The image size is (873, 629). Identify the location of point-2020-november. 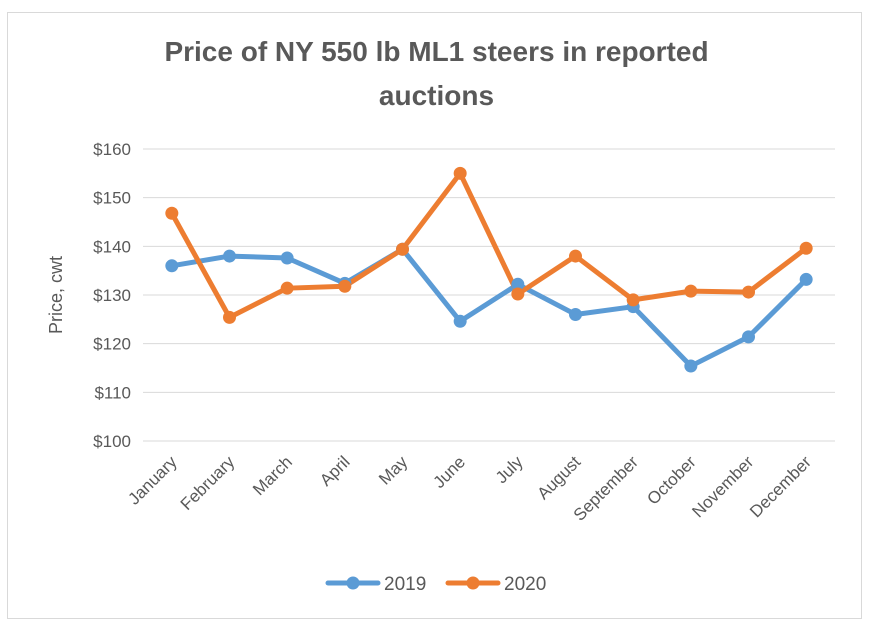
(748, 292).